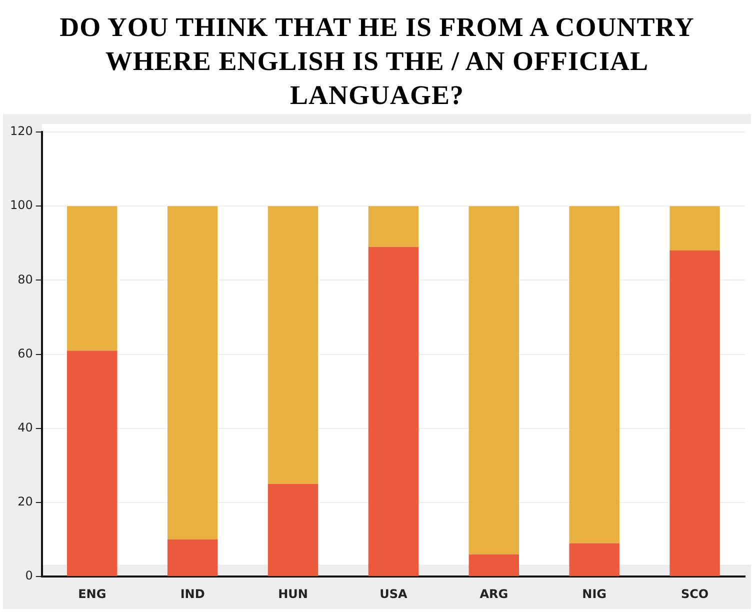 The image size is (754, 612). Describe the element at coordinates (25, 501) in the screenshot. I see `y-tick-label: 20` at that location.